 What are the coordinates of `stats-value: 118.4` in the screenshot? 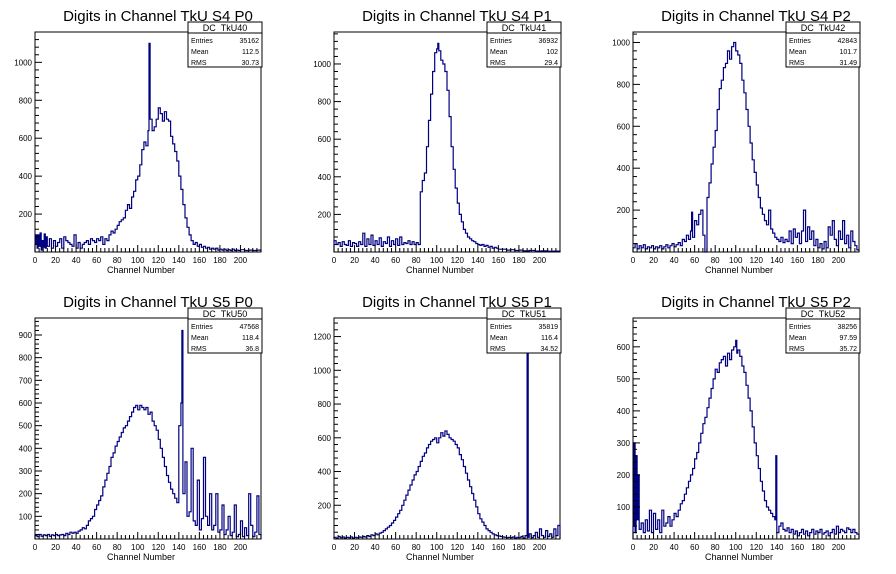 It's located at (250, 338).